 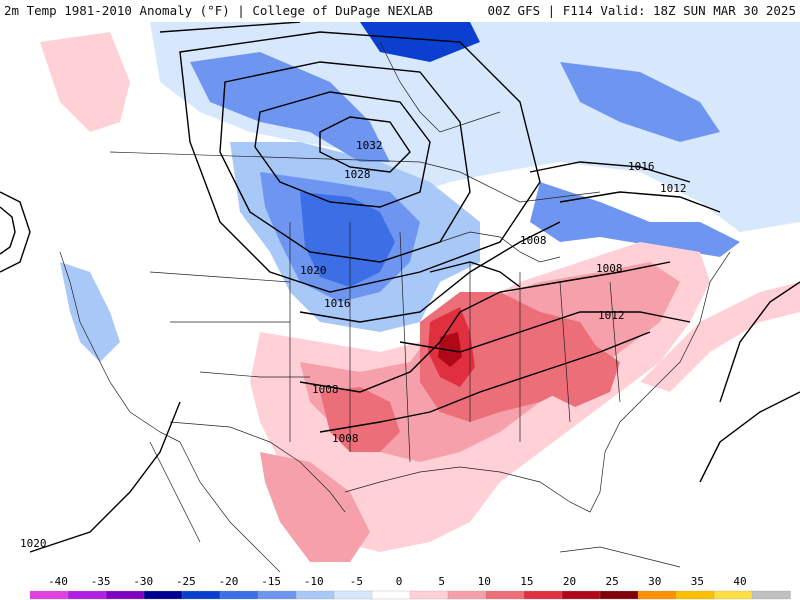 I want to click on color-scale-bar: -40 -35 -30 -25 -20 -15 -10 -5 0 5 10 15 20 25 30 35 40, so click(x=410, y=587).